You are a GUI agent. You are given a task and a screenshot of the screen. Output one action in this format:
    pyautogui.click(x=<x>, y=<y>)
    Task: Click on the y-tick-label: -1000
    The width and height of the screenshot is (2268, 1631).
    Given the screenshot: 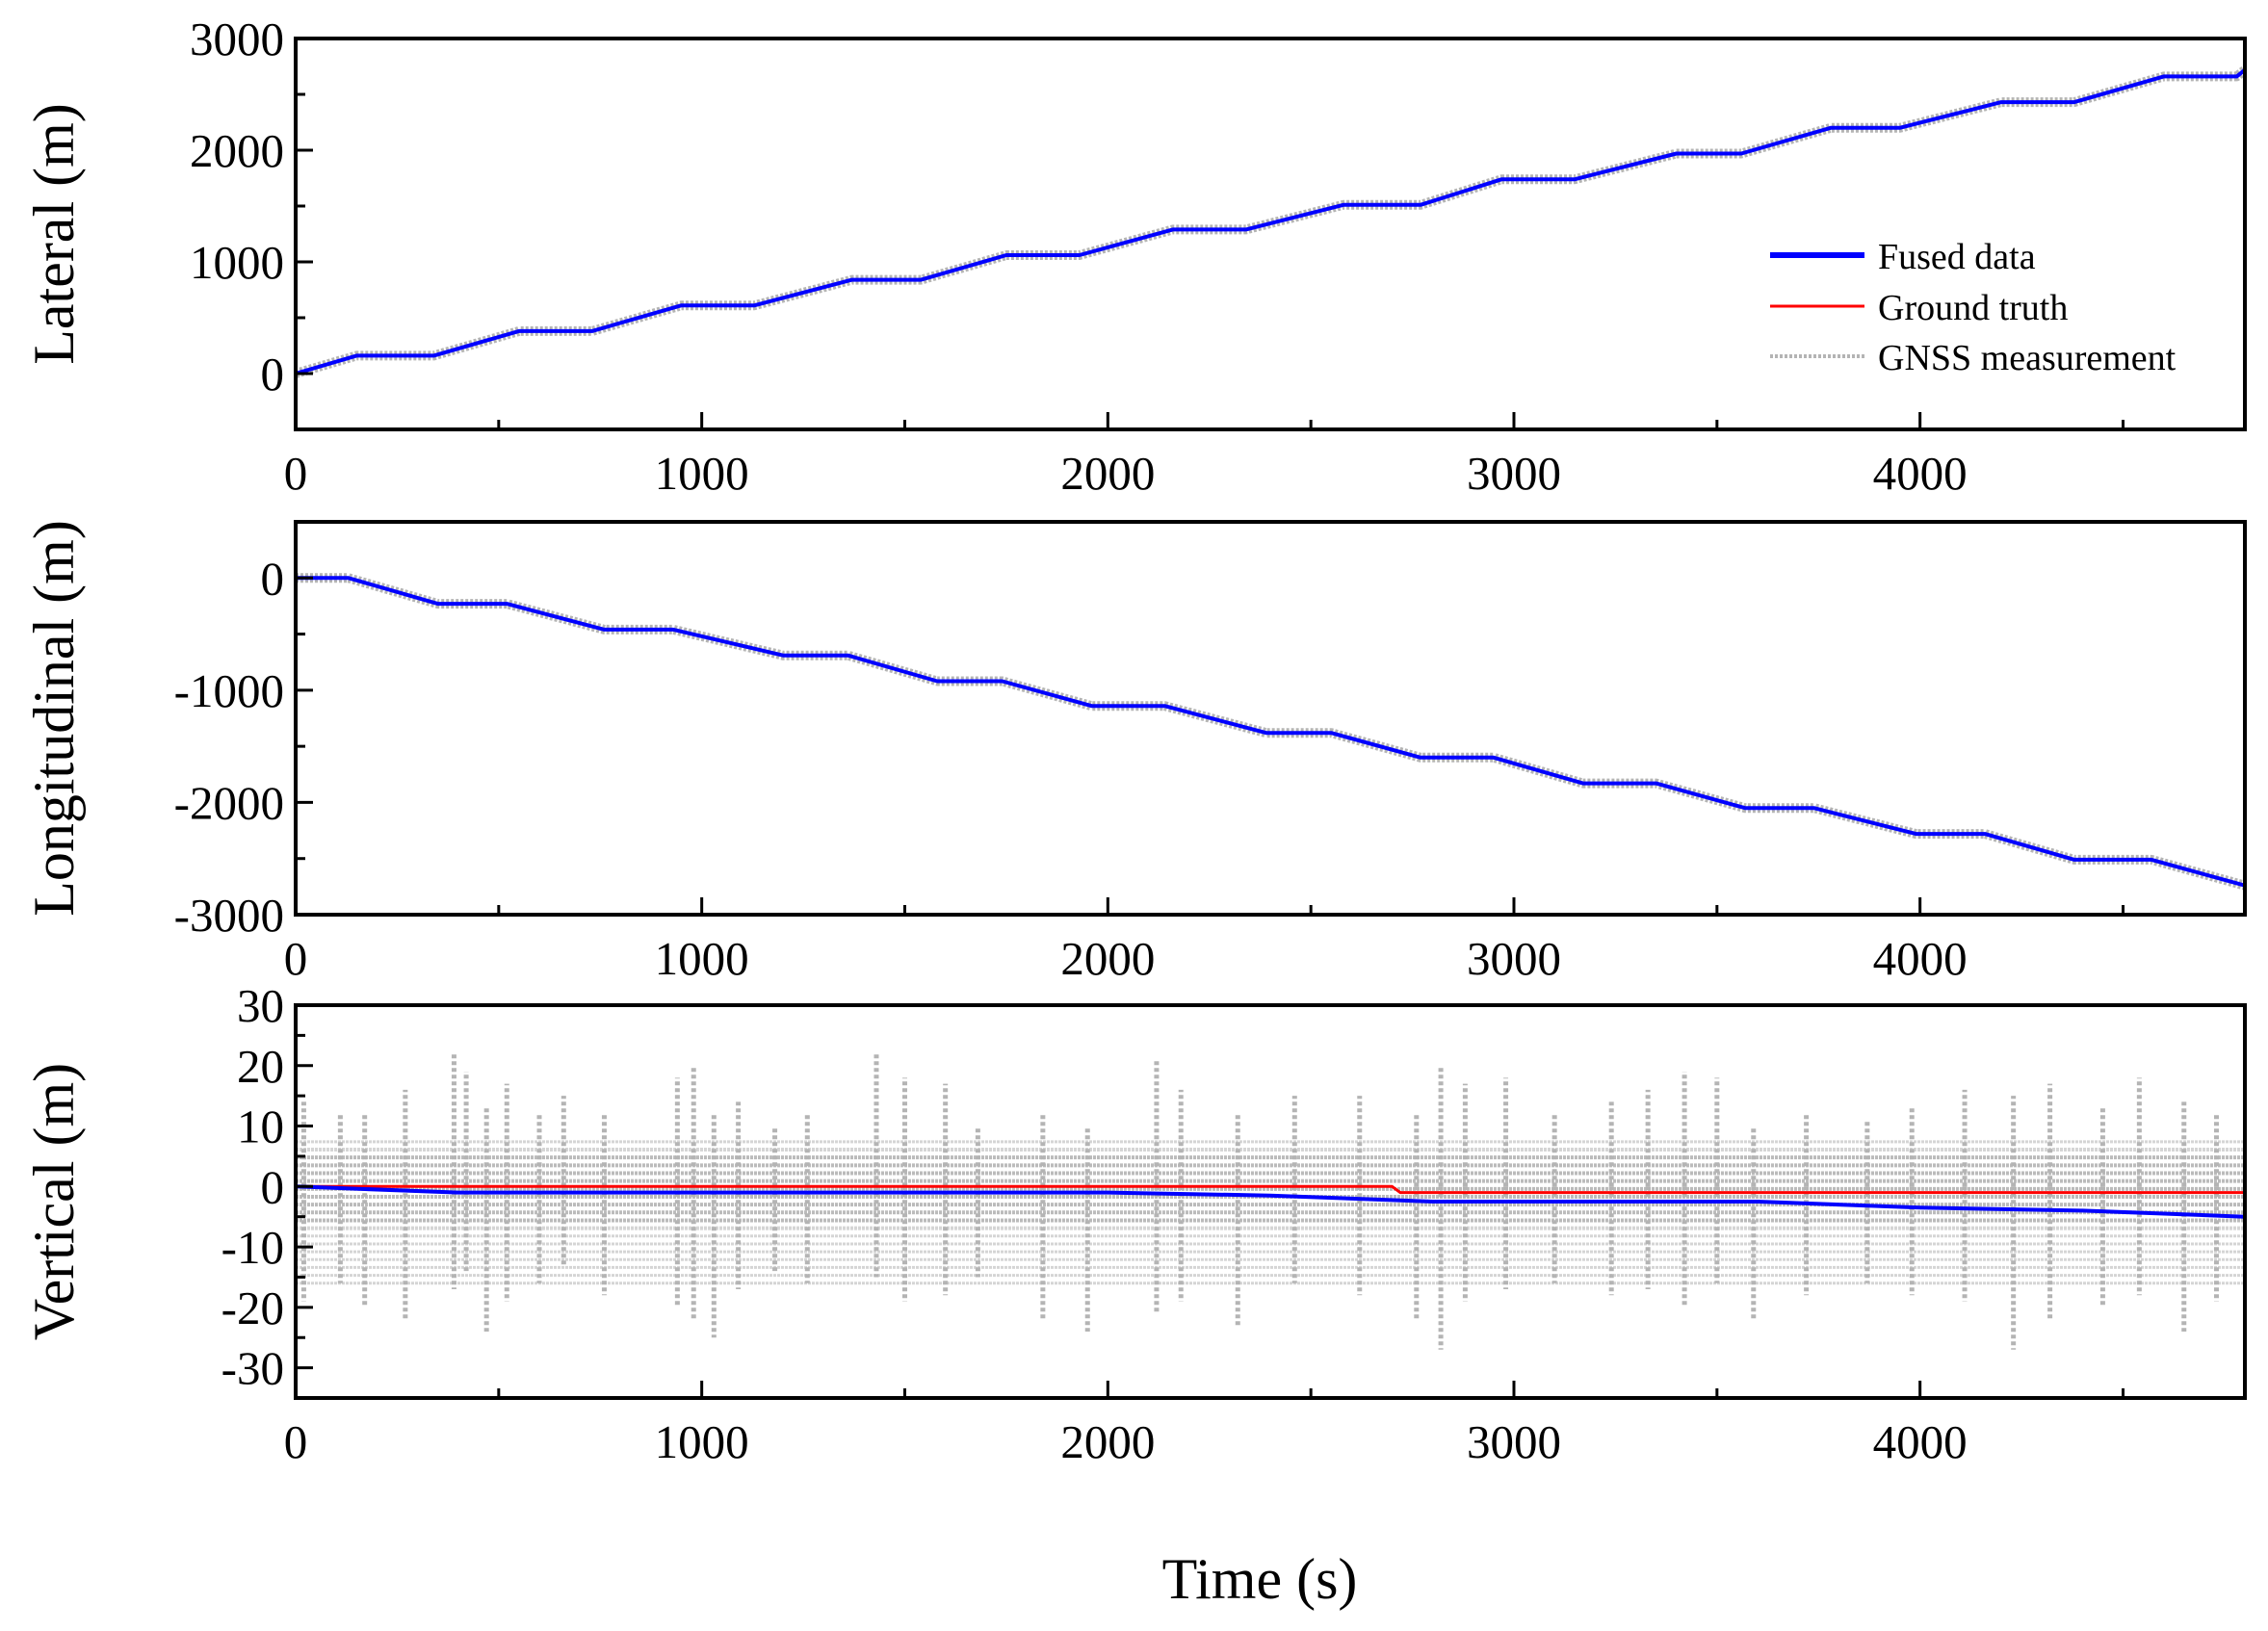 What is the action you would take?
    pyautogui.click(x=229, y=690)
    